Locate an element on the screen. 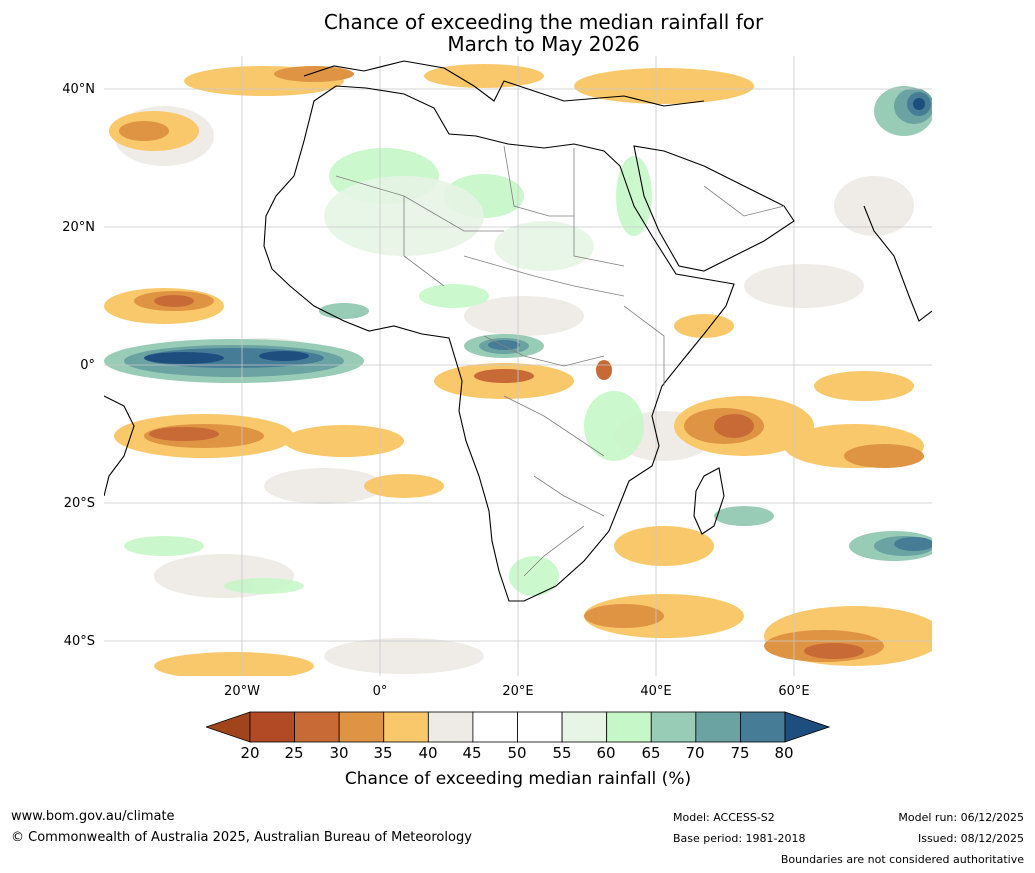  colorbar-extend-low is located at coordinates (228, 727).